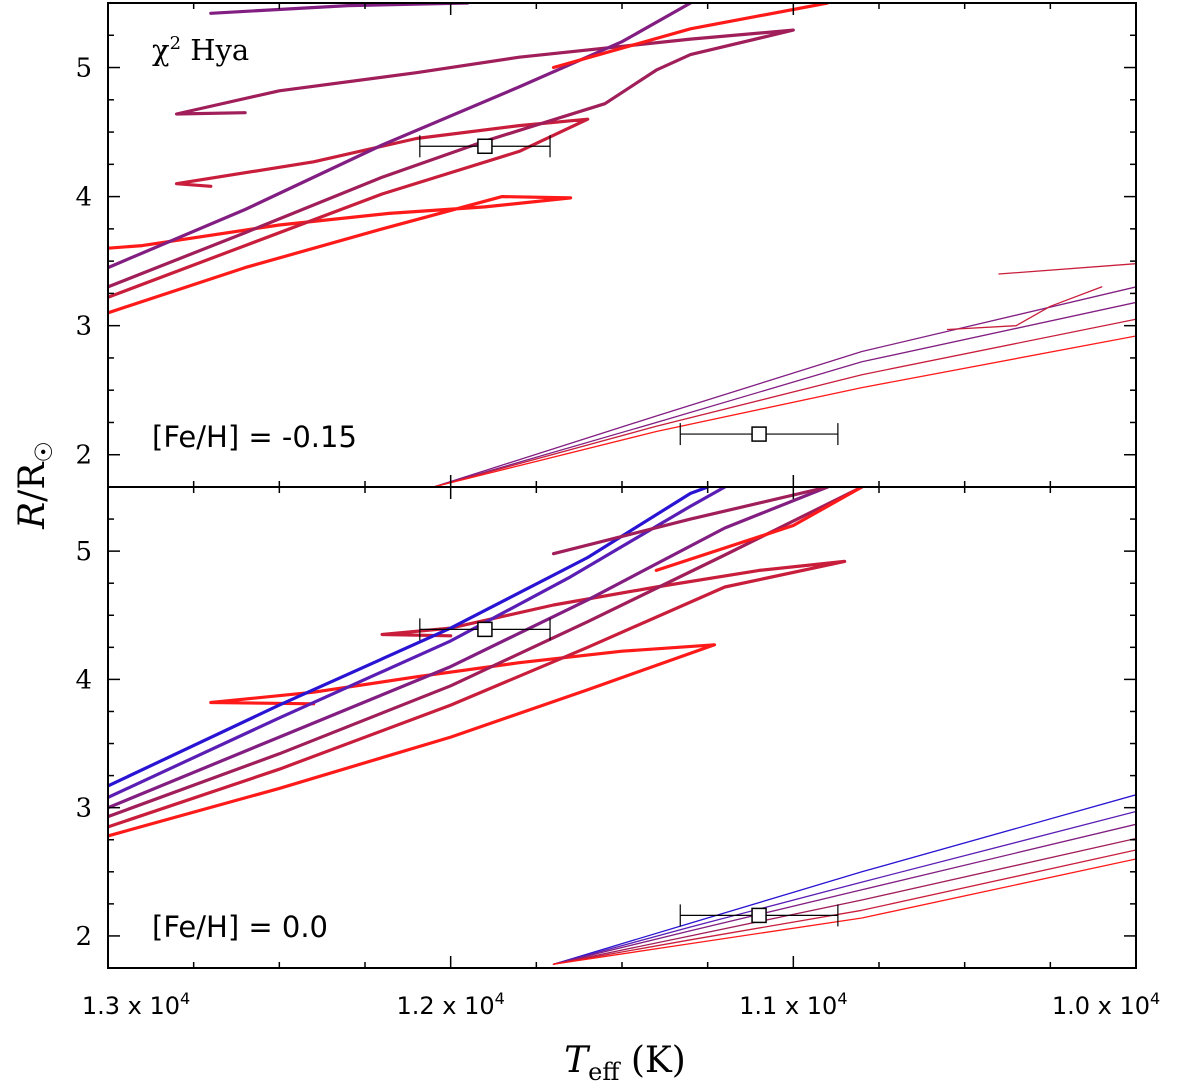 The width and height of the screenshot is (1200, 1085). Describe the element at coordinates (240, 927) in the screenshot. I see `metallicity-label-bottom: [Fe/H] = 0.0` at that location.